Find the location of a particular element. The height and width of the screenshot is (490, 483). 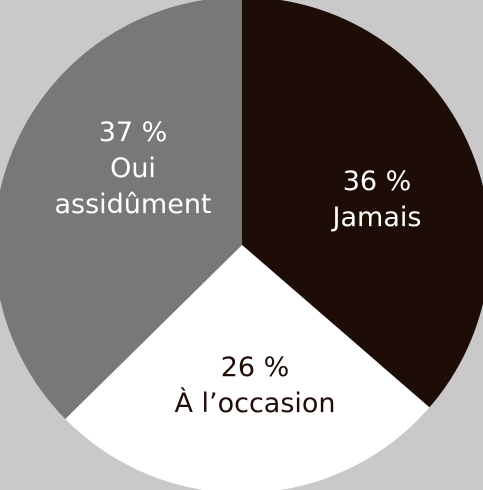

slice-value-label: 26 % is located at coordinates (255, 367).